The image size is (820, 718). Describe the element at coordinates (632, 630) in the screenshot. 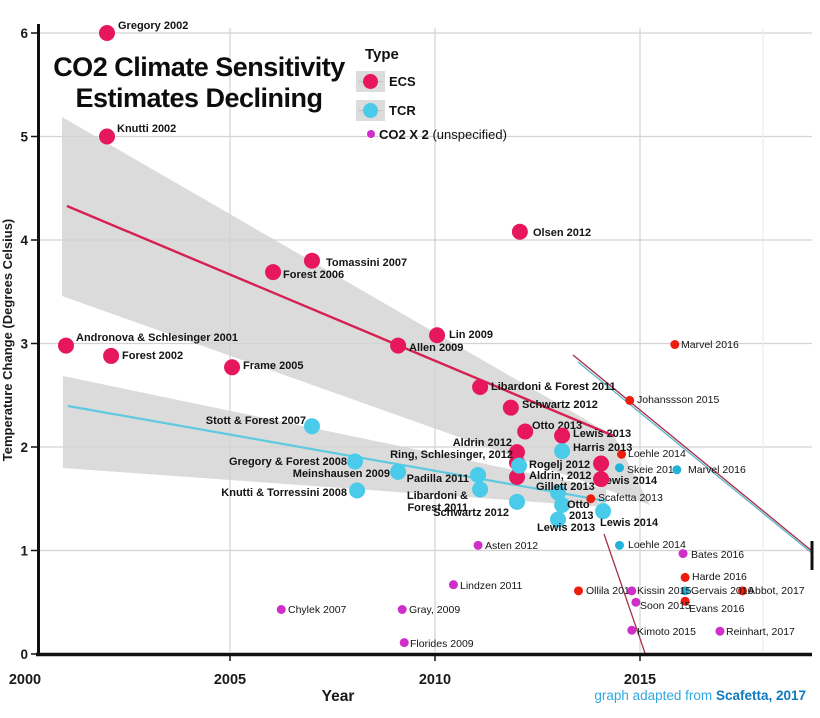

I see `data-point-kimoto-2015` at that location.